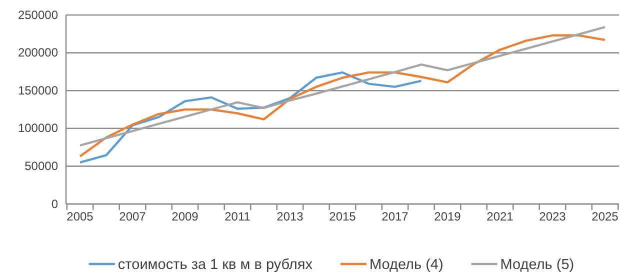 The width and height of the screenshot is (643, 279). I want to click on legend-label: стоимость за 1 кв м в рублях, so click(216, 265).